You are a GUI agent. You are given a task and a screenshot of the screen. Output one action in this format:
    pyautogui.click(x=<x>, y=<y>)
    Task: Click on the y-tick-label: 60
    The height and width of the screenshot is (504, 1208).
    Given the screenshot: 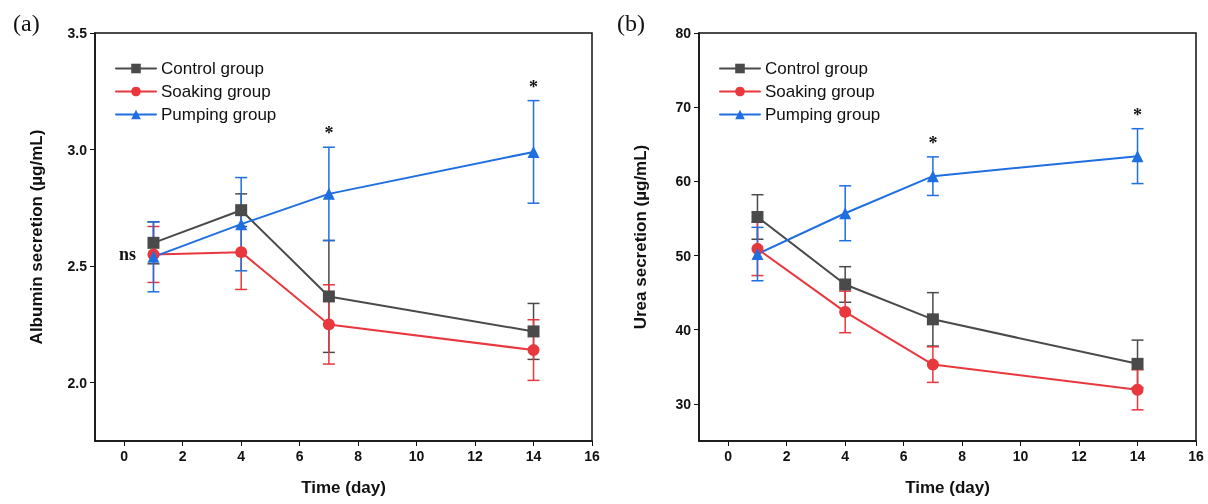 What is the action you would take?
    pyautogui.click(x=683, y=181)
    